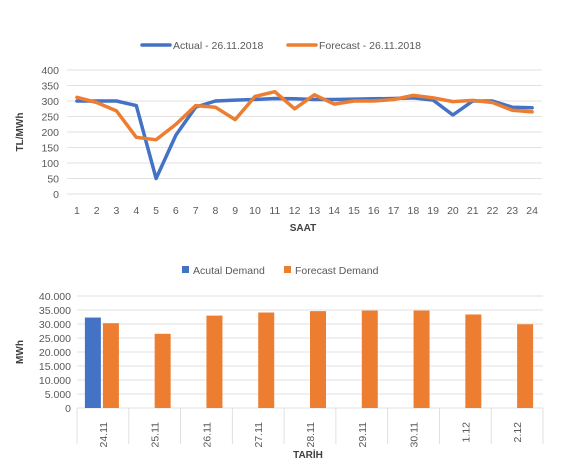 The height and width of the screenshot is (466, 573). Describe the element at coordinates (50, 71) in the screenshot. I see `y-tick-label: 400` at that location.